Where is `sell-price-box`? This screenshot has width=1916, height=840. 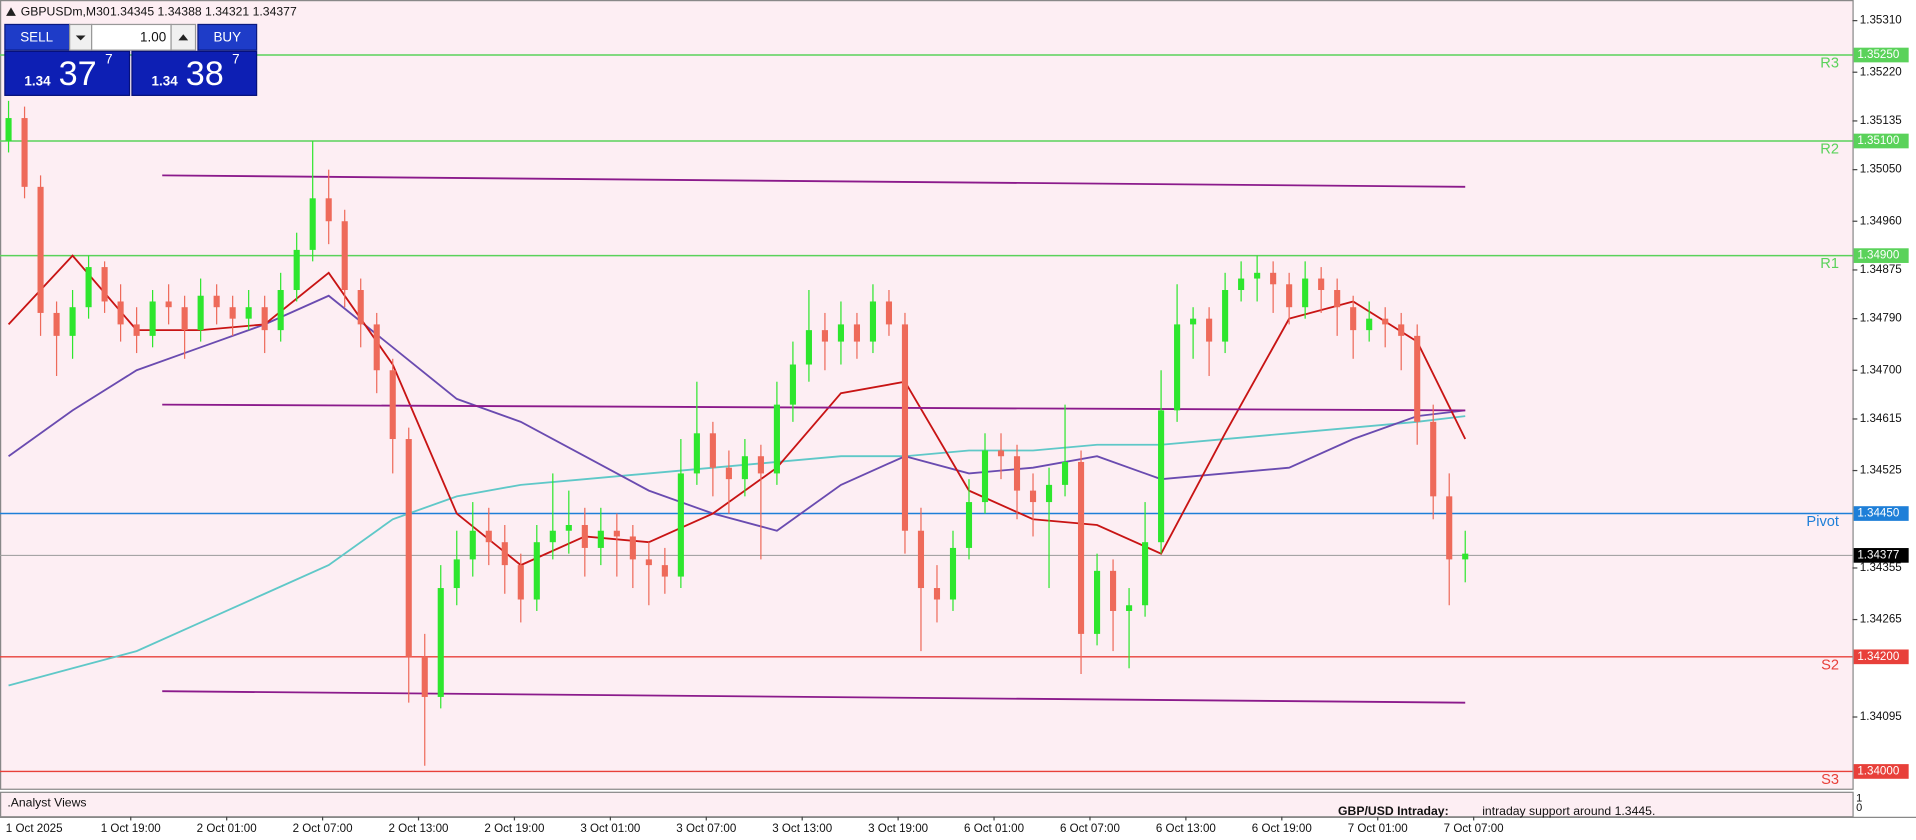
sell-price-box is located at coordinates (67, 73).